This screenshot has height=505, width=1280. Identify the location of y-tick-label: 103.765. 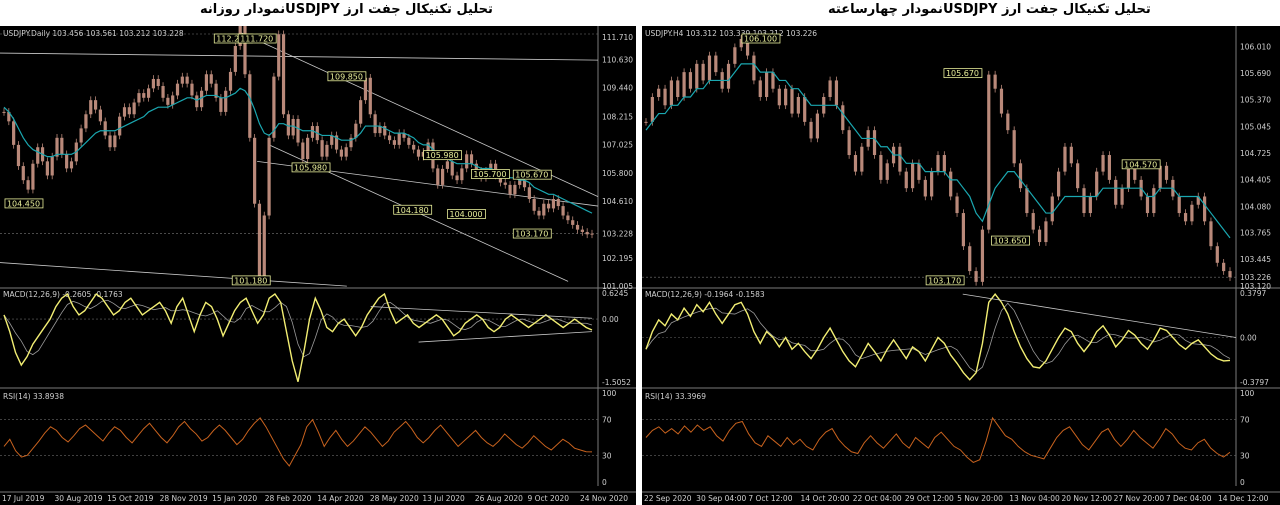
(1255, 233).